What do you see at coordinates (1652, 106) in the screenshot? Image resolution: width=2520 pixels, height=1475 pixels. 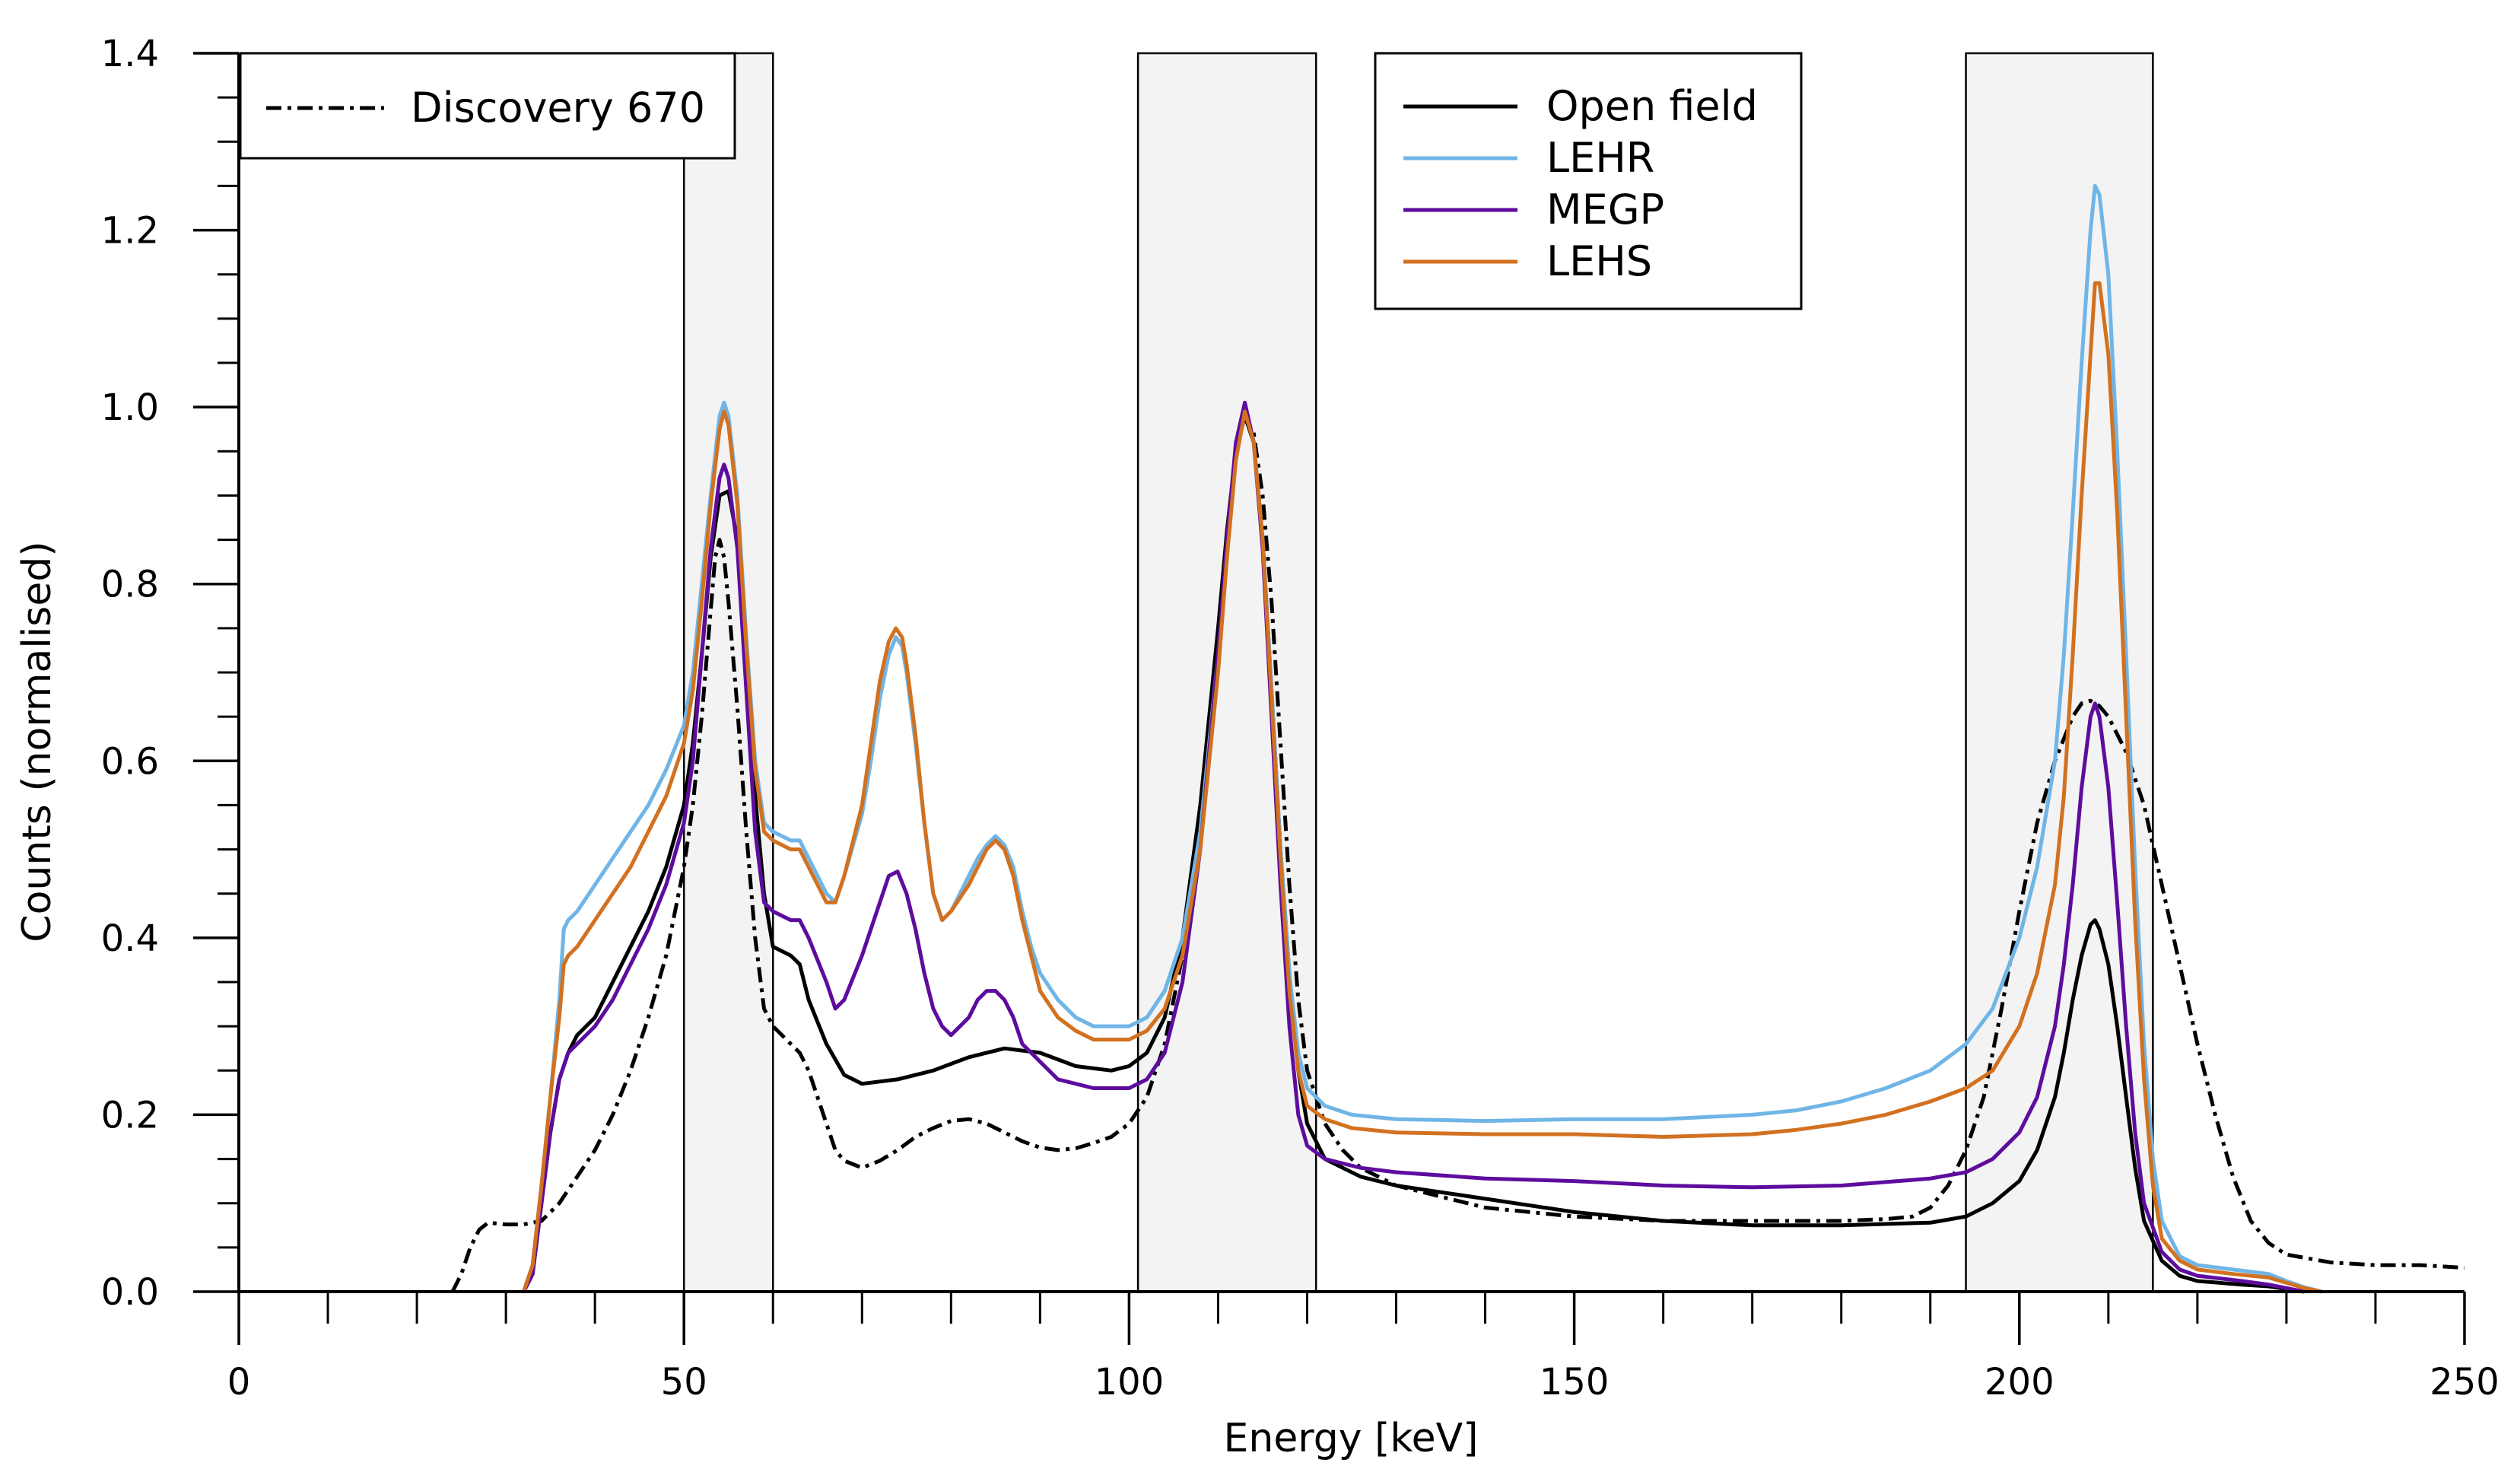 I see `legend-label-open-field: Open field` at bounding box center [1652, 106].